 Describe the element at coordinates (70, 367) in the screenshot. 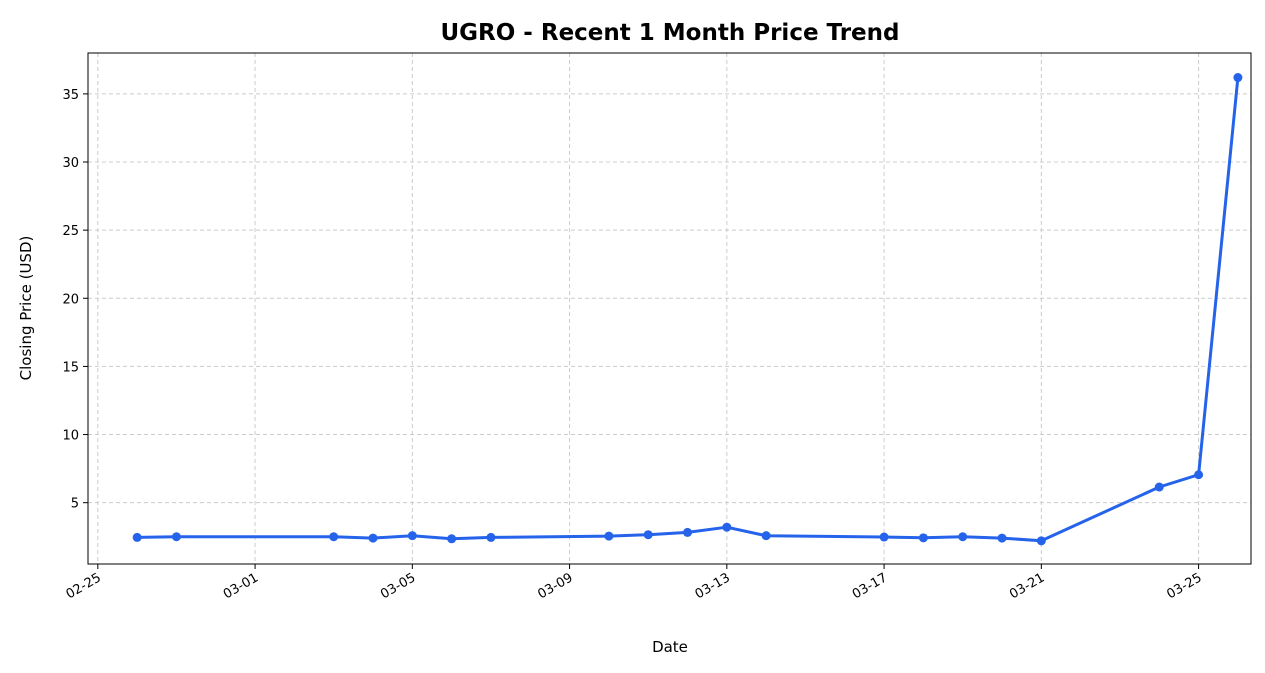

I see `y-tick-label: 15` at that location.